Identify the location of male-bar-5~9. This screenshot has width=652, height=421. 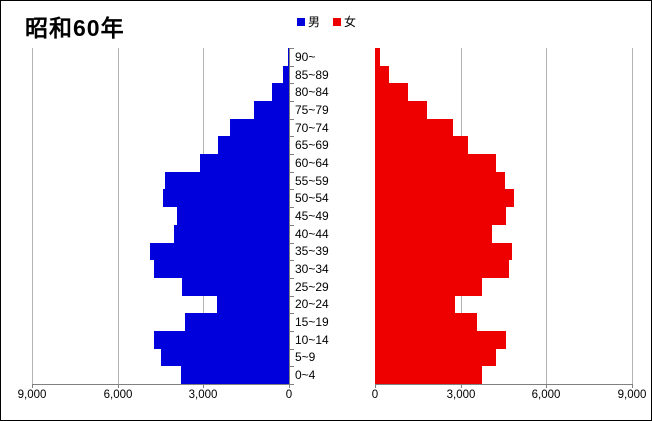
(225, 357).